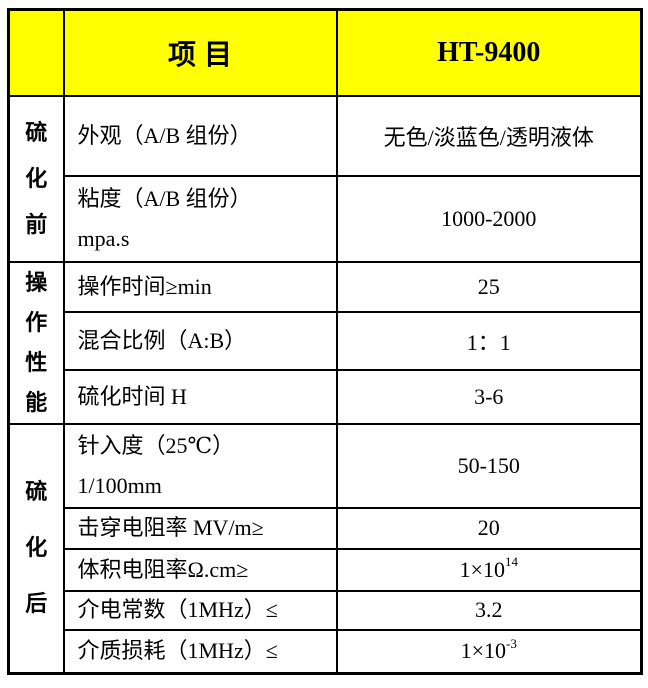 This screenshot has height=688, width=648. What do you see at coordinates (36, 52) in the screenshot?
I see `header-corner-cell` at bounding box center [36, 52].